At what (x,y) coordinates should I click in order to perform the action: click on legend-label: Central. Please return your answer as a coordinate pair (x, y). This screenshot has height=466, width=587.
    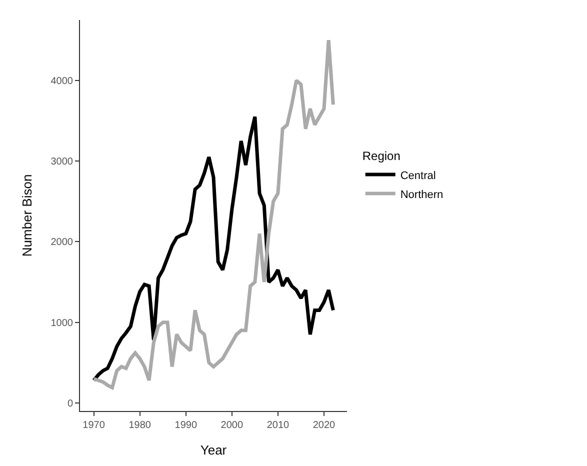
    Looking at the image, I should click on (418, 176).